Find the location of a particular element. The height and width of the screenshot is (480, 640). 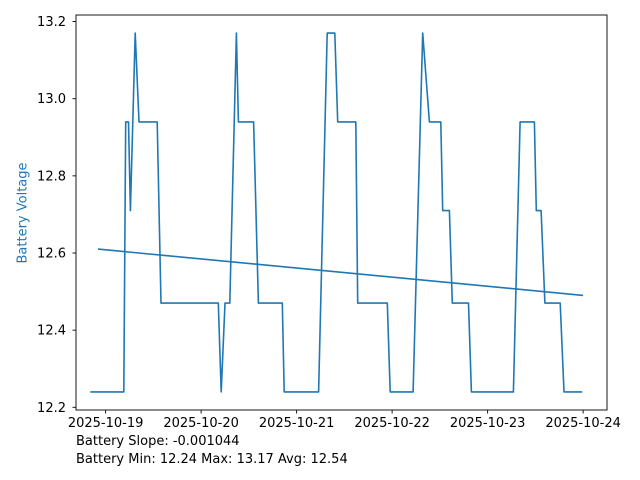

y-tick-label: 12.4 is located at coordinates (51, 331).